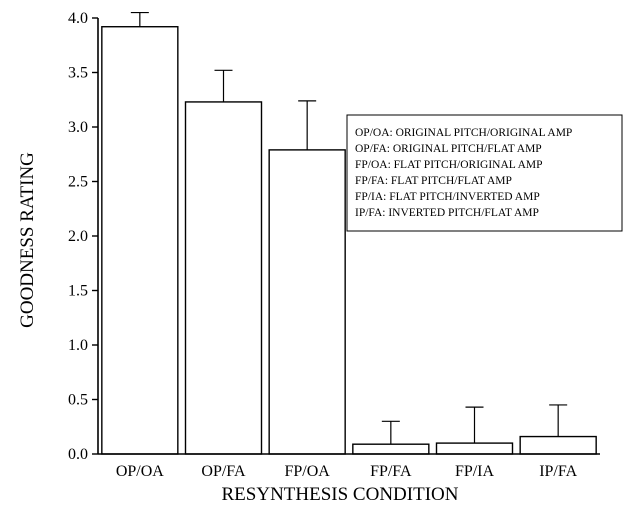 This screenshot has height=507, width=626. I want to click on legend-entry: OP/OA: ORIGINAL PITCH/ORIGINAL AMP, so click(463, 133).